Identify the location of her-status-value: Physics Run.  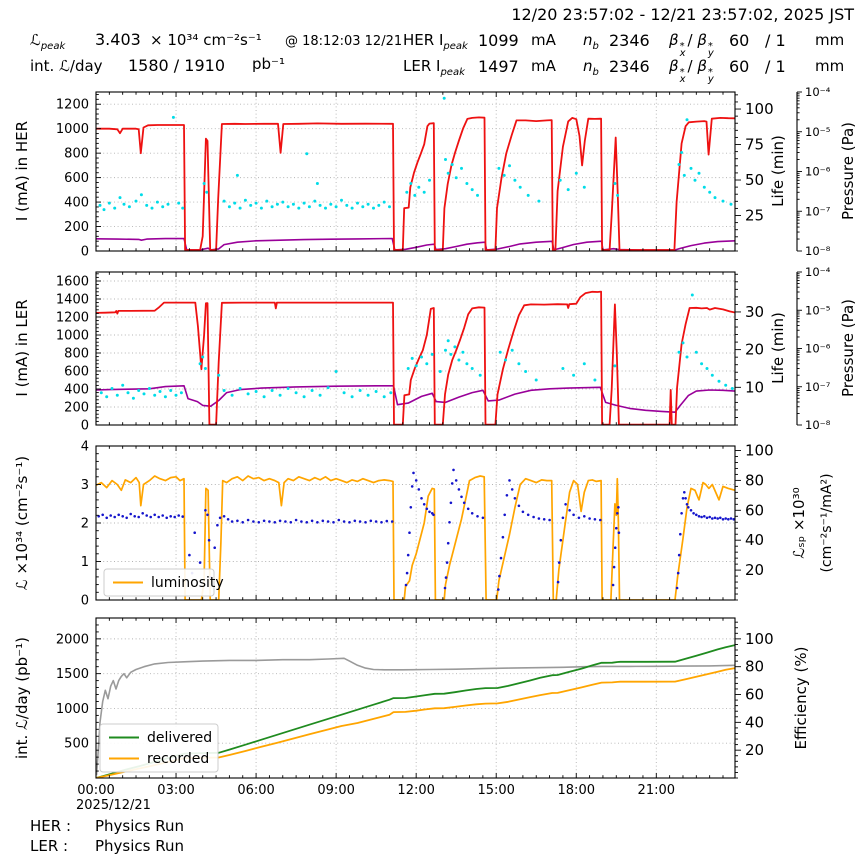
(140, 826).